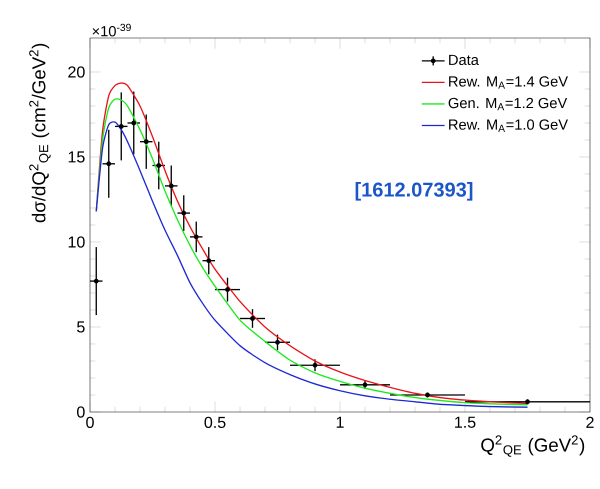  Describe the element at coordinates (215, 422) in the screenshot. I see `x-tick-label: 0.5` at that location.